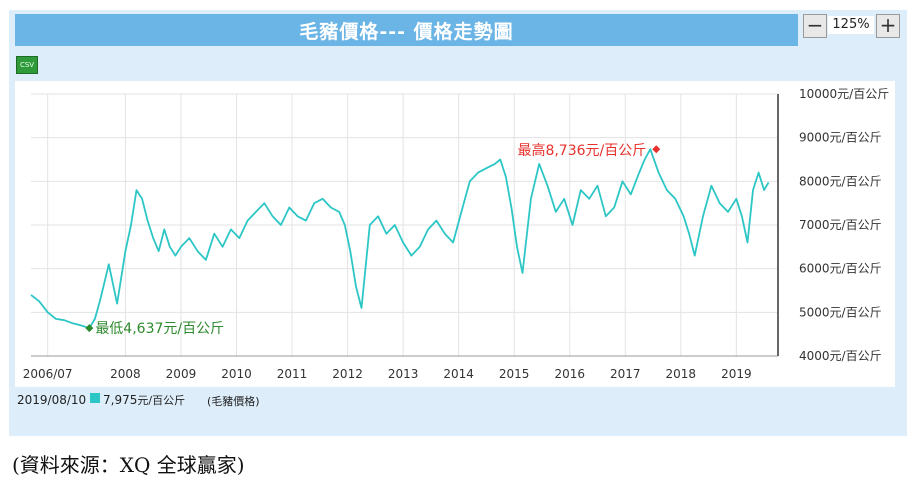  What do you see at coordinates (840, 138) in the screenshot?
I see `y-tick-label: 9000元/百公斤` at bounding box center [840, 138].